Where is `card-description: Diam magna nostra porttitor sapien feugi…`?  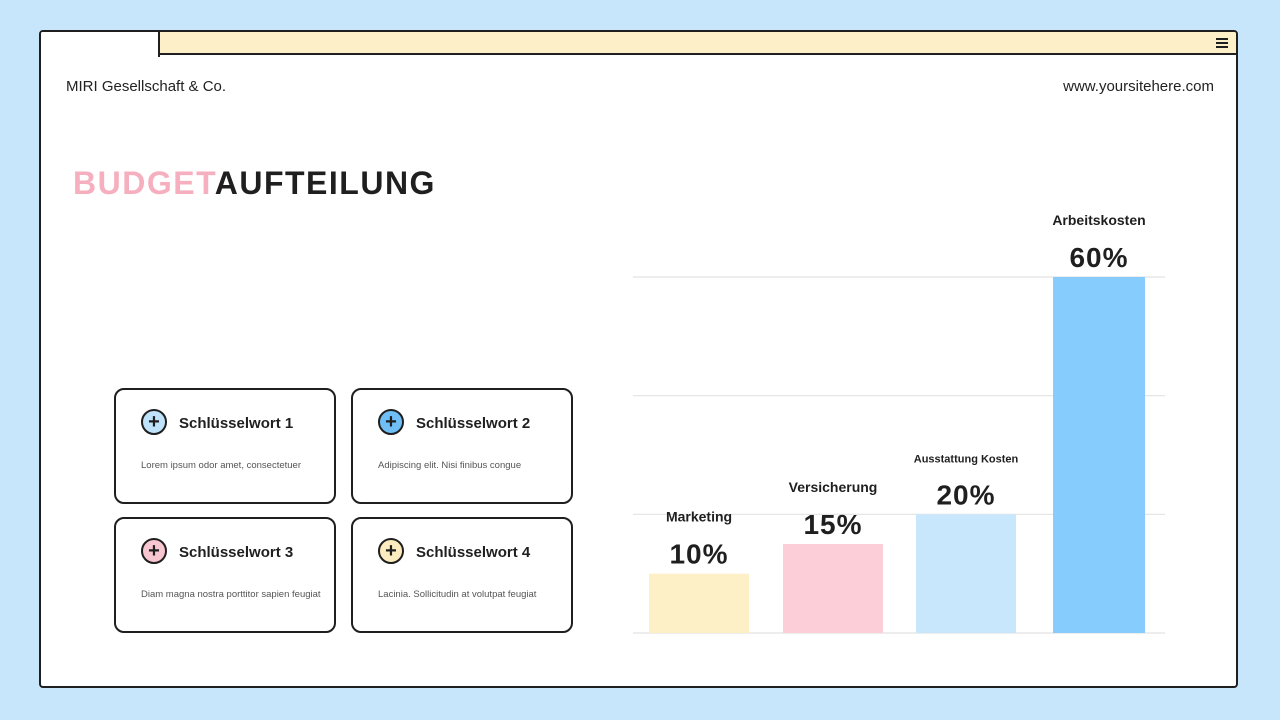 card-description: Diam magna nostra porttitor sapien feugi… is located at coordinates (231, 594).